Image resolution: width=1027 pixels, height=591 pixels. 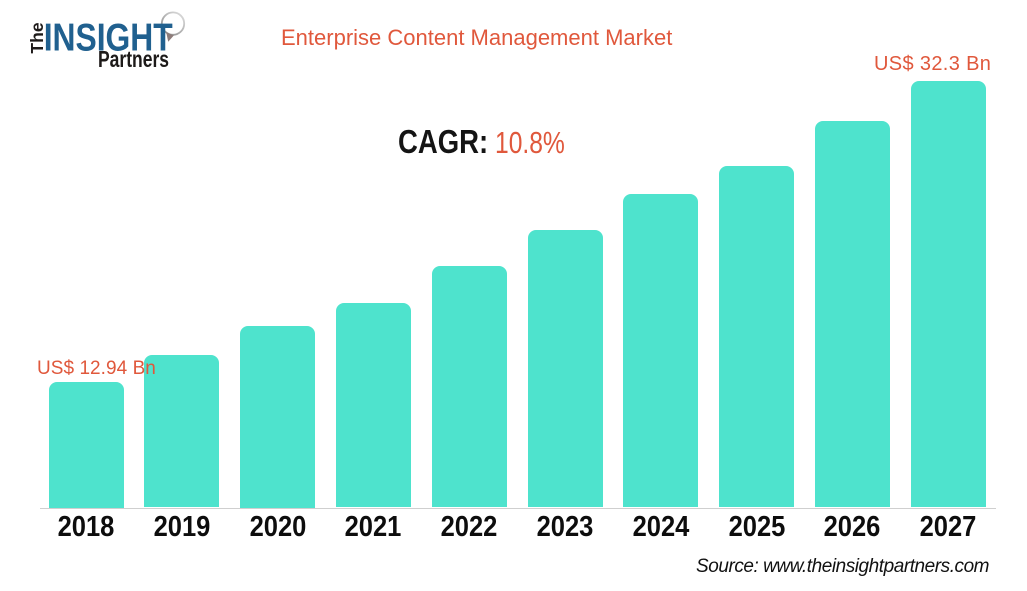 What do you see at coordinates (133, 59) in the screenshot?
I see `svg-text: Partners` at bounding box center [133, 59].